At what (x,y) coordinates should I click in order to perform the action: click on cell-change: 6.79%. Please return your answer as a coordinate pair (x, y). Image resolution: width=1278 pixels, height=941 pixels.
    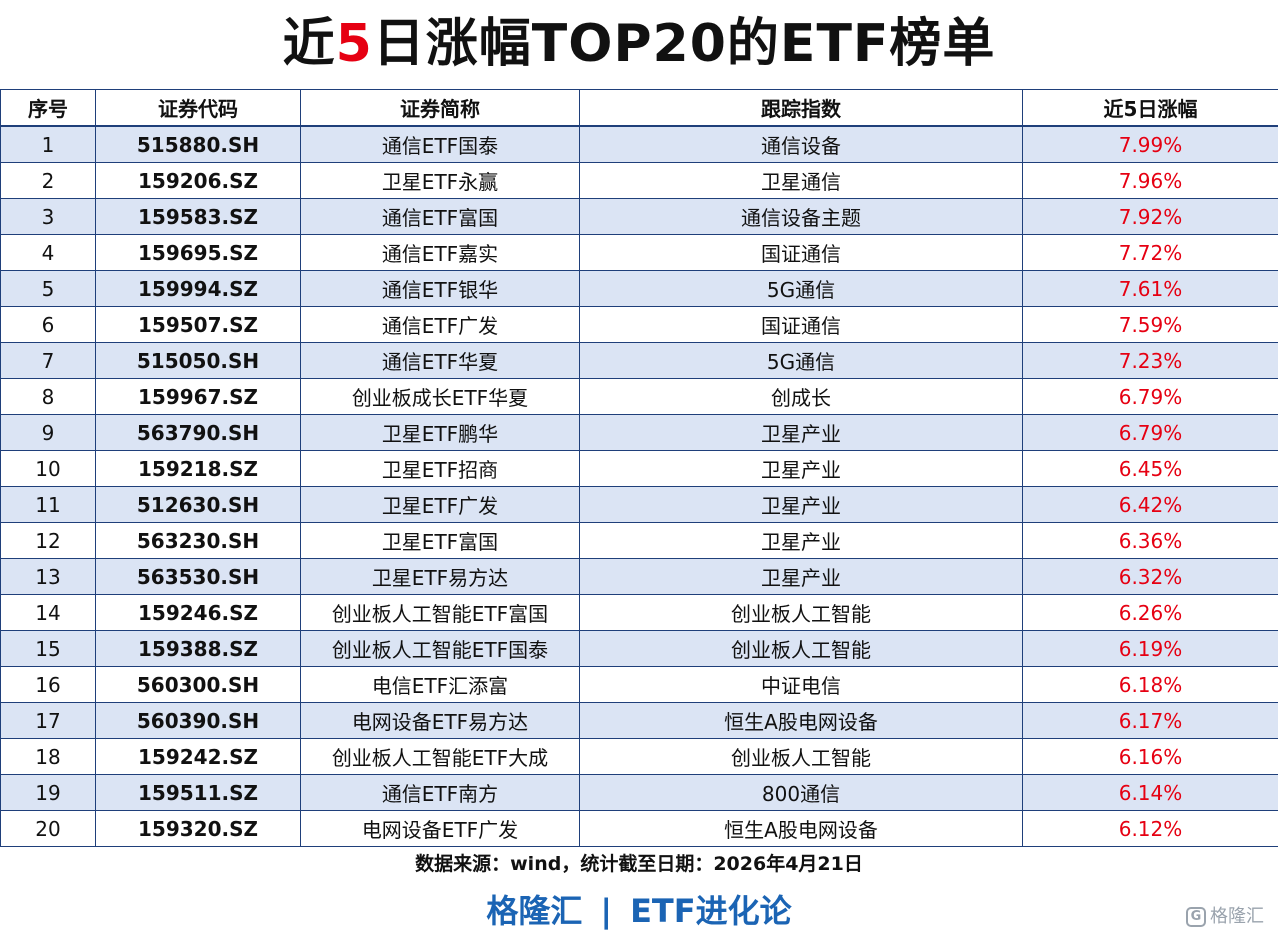
    Looking at the image, I should click on (1150, 396).